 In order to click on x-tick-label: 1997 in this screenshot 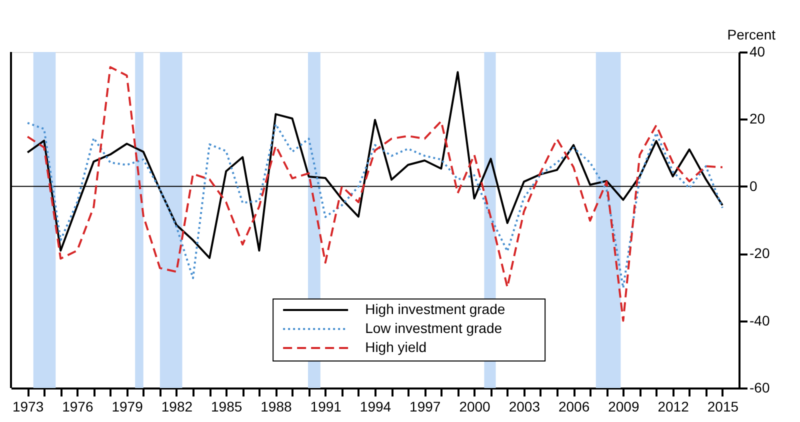, I will do `click(425, 406)`.